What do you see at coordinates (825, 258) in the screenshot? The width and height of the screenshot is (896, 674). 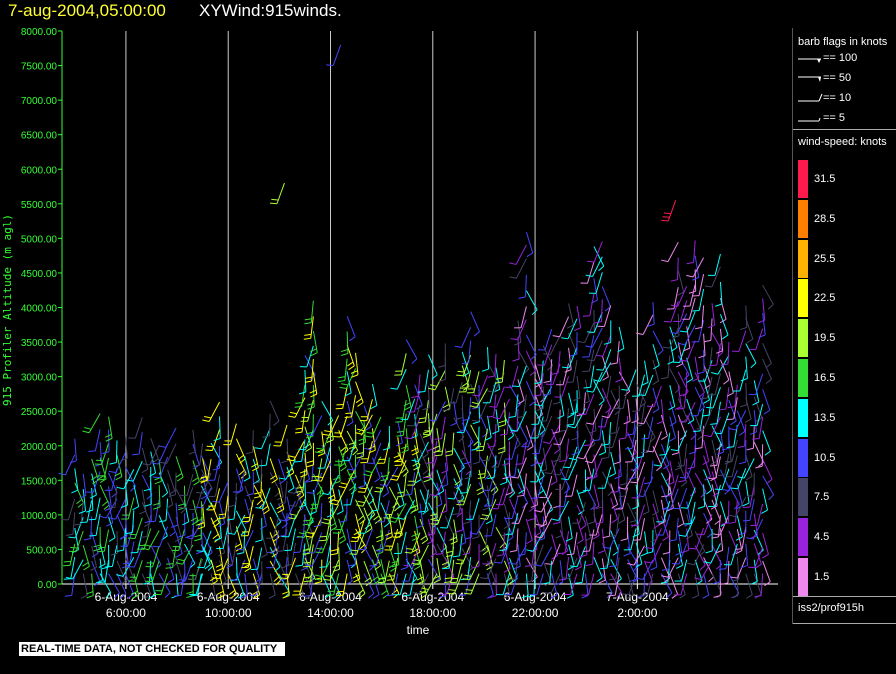 I see `speed-swatch-label: 25.5` at bounding box center [825, 258].